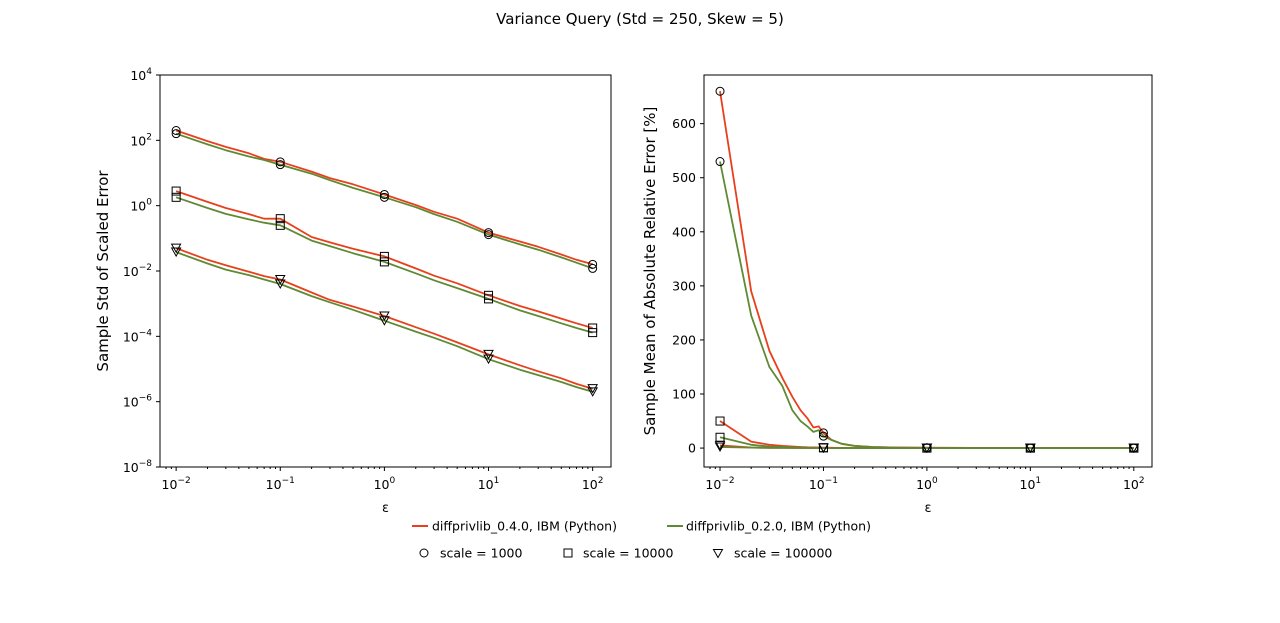  What do you see at coordinates (568, 553) in the screenshot?
I see `legend-square-marker` at bounding box center [568, 553].